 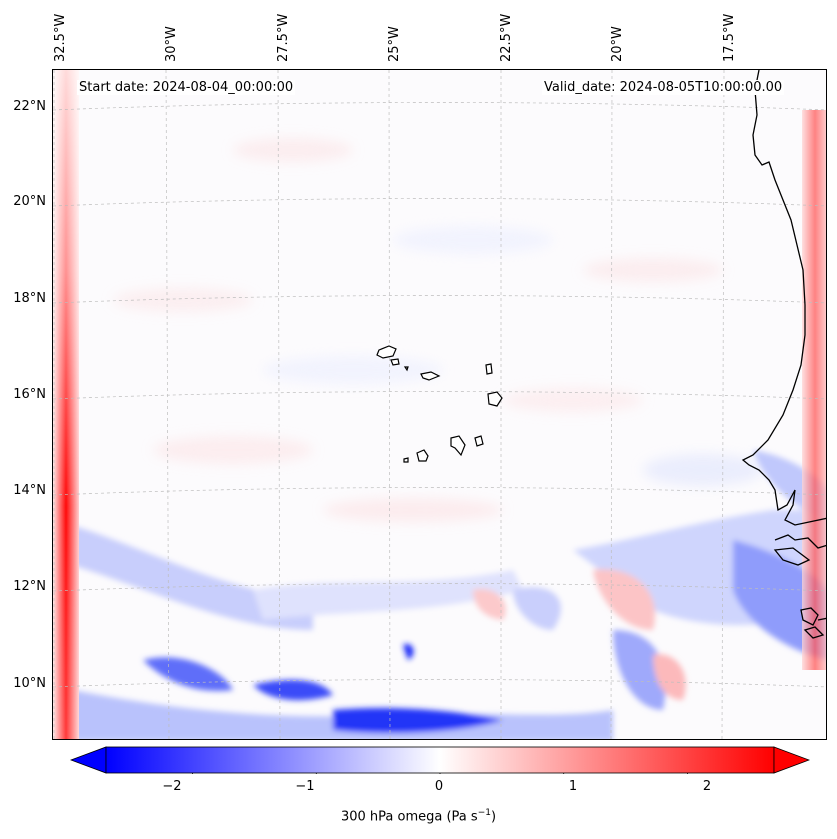 What do you see at coordinates (29, 106) in the screenshot?
I see `lat-label-22n: 22°N` at bounding box center [29, 106].